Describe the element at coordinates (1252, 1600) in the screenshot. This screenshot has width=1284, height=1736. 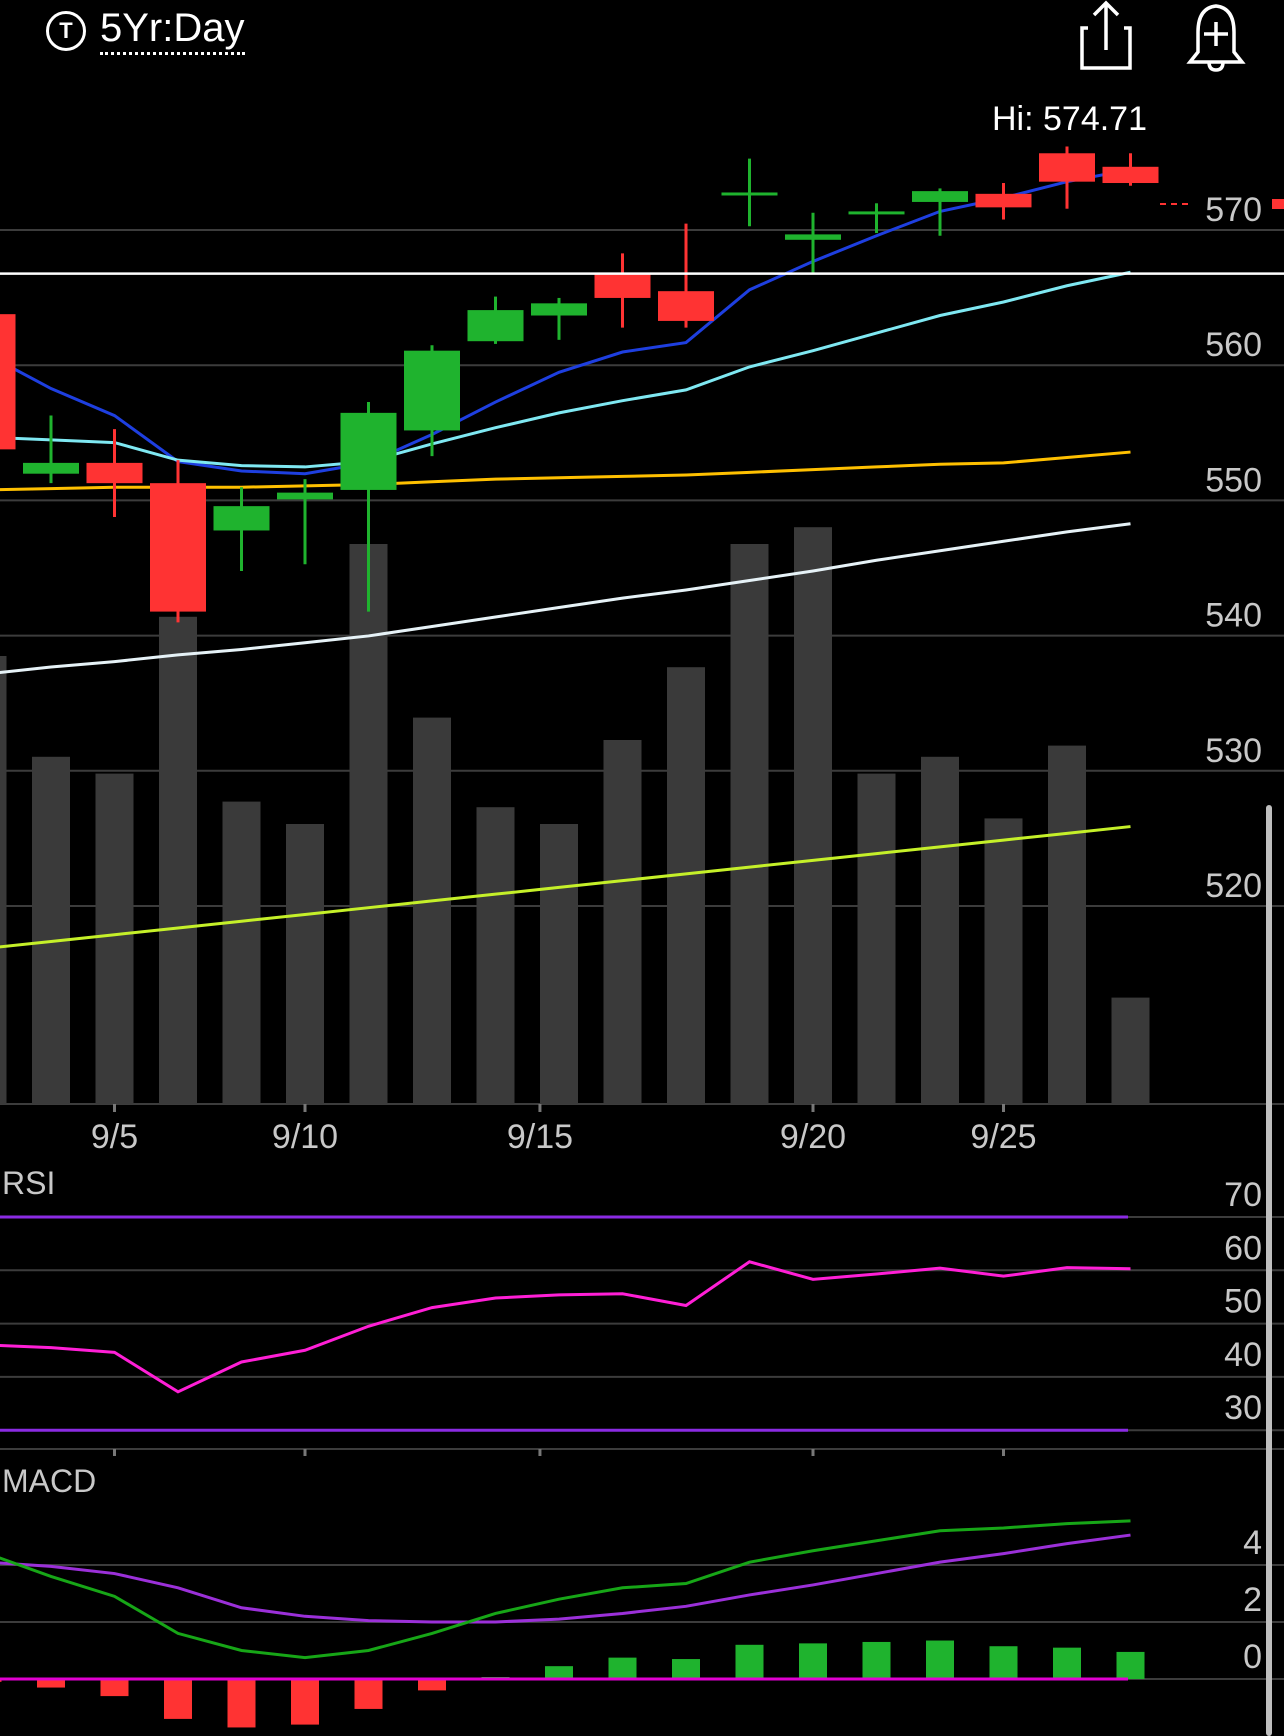
I see `macd-axis-label: 2` at that location.